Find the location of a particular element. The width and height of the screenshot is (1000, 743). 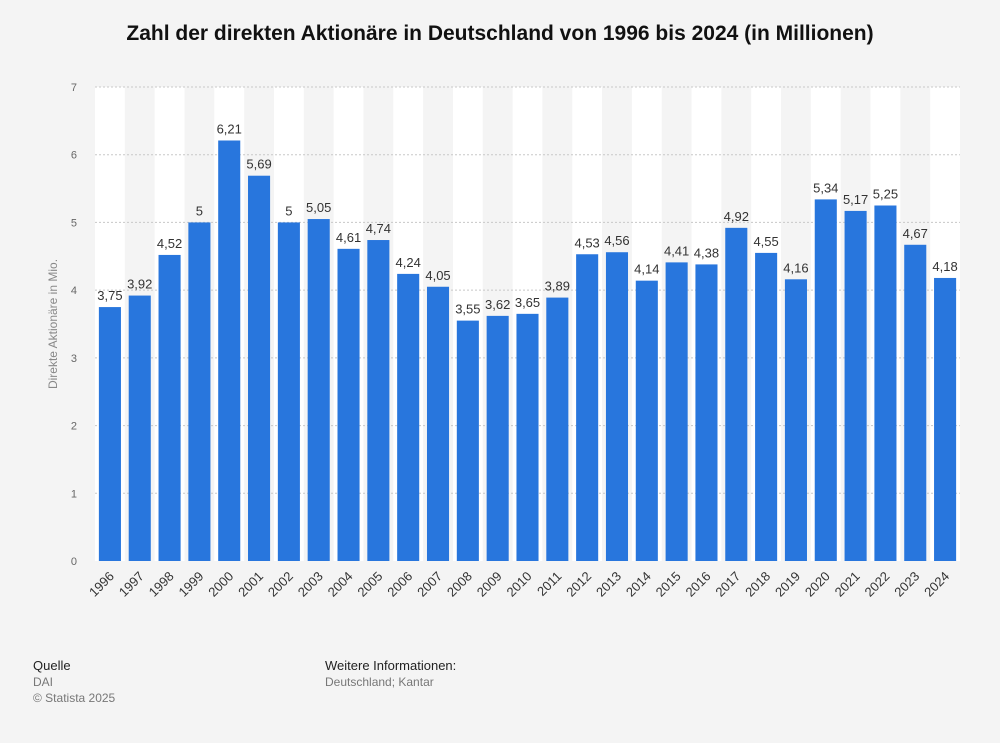

source-value: DAI is located at coordinates (43, 682).